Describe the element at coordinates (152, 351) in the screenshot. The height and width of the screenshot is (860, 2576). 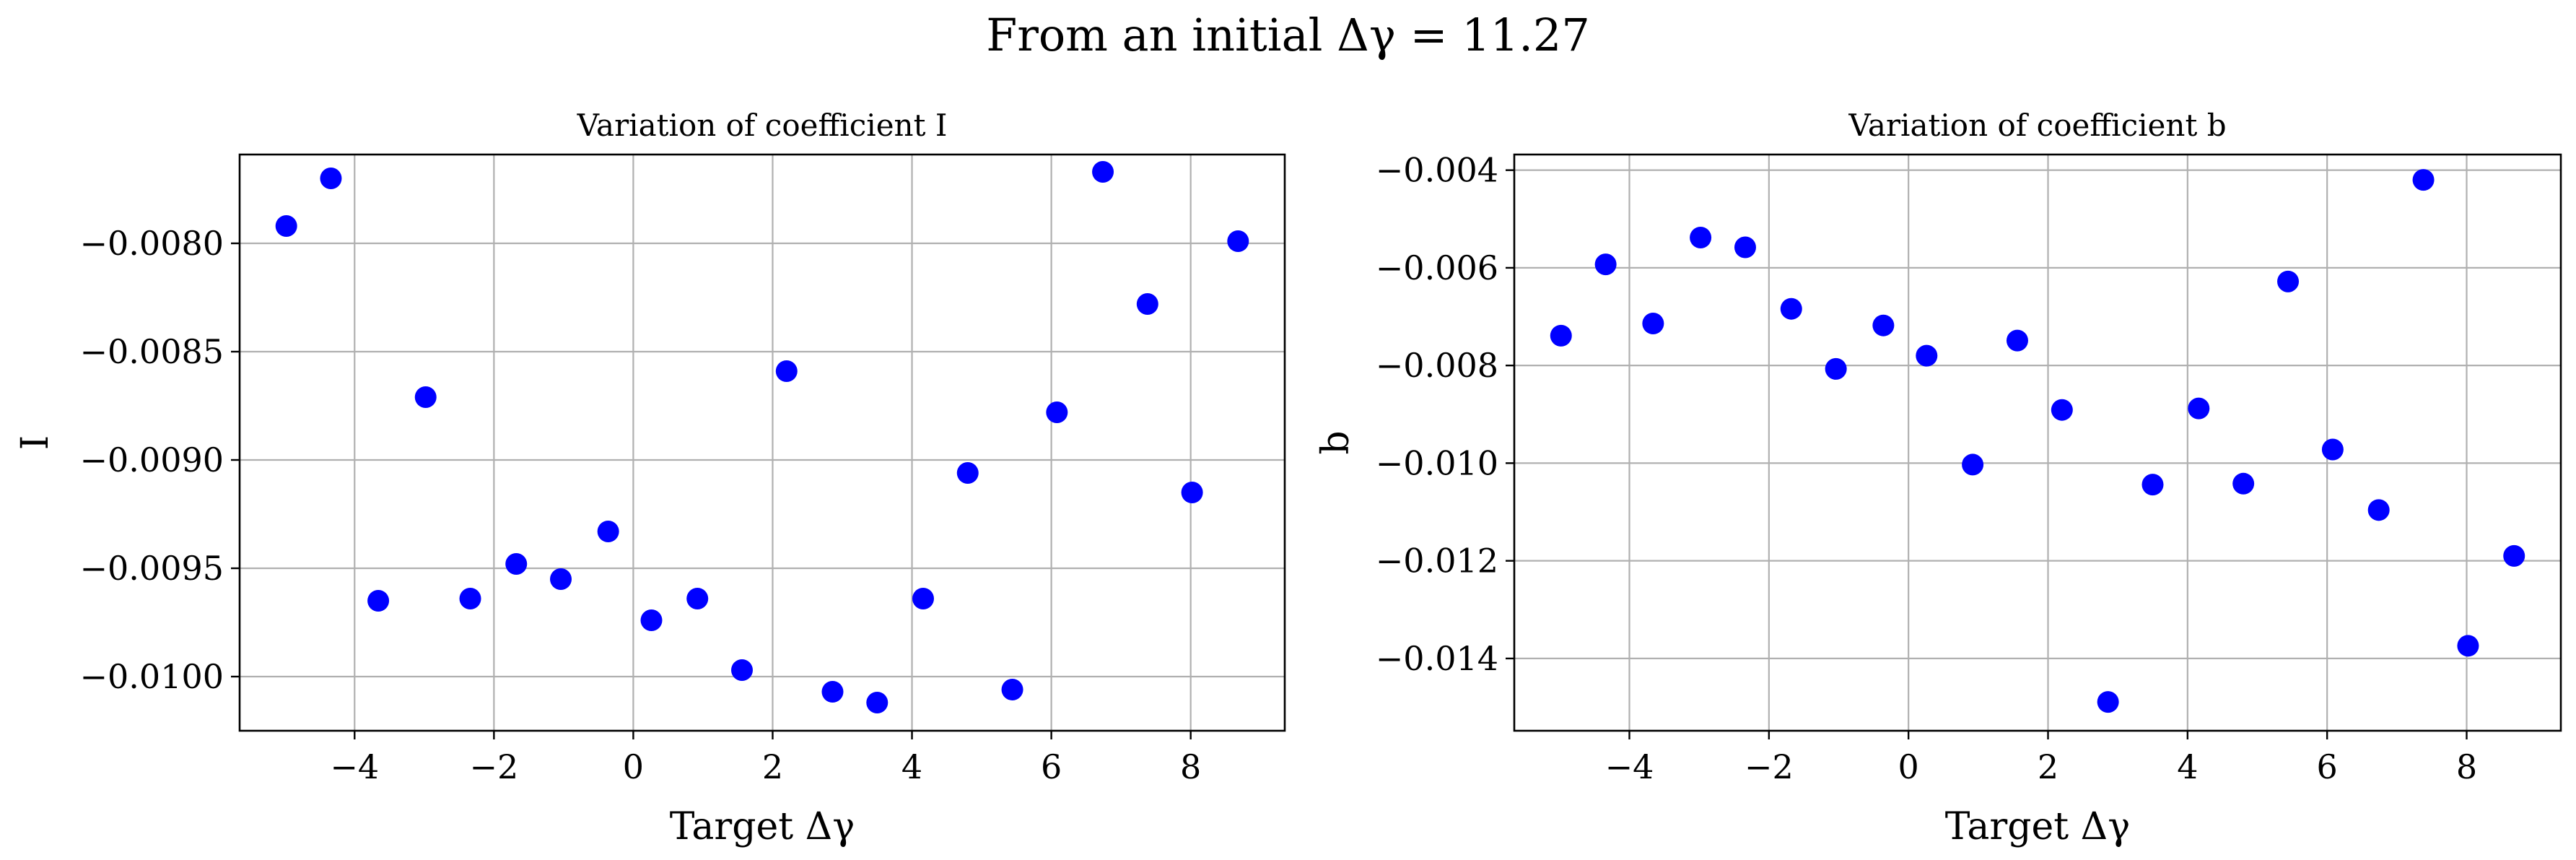
I see `y-tick-label: −0.0085` at that location.